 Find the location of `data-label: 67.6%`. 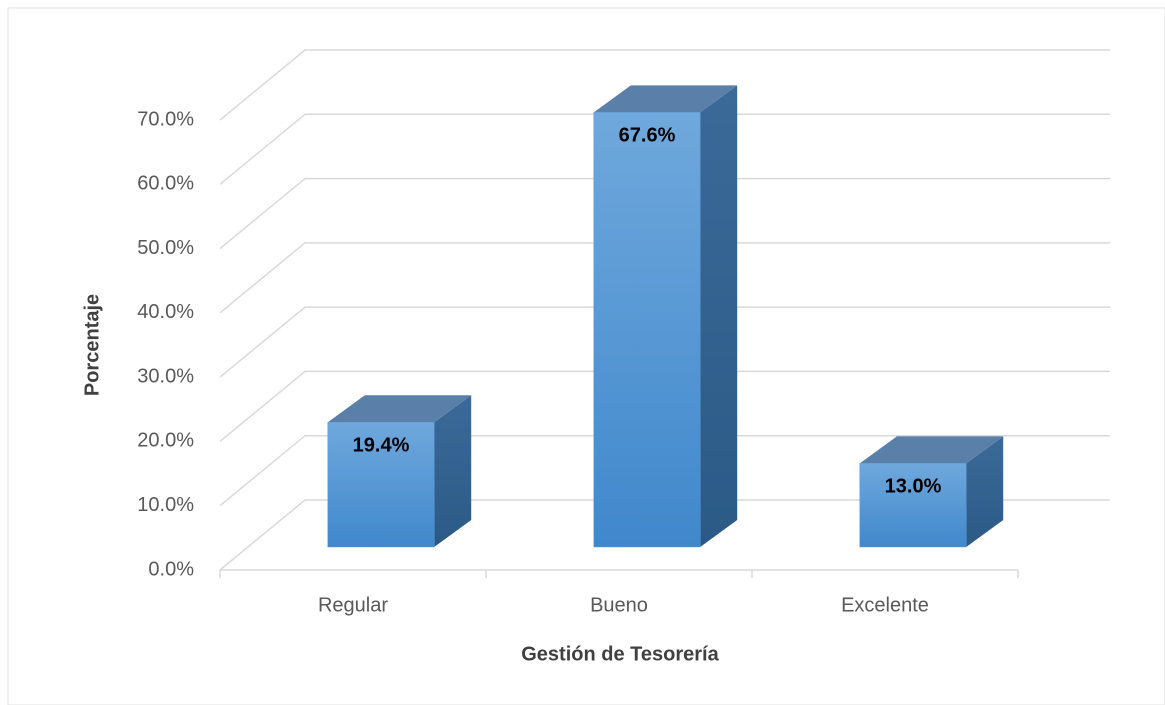

data-label: 67.6% is located at coordinates (647, 136).